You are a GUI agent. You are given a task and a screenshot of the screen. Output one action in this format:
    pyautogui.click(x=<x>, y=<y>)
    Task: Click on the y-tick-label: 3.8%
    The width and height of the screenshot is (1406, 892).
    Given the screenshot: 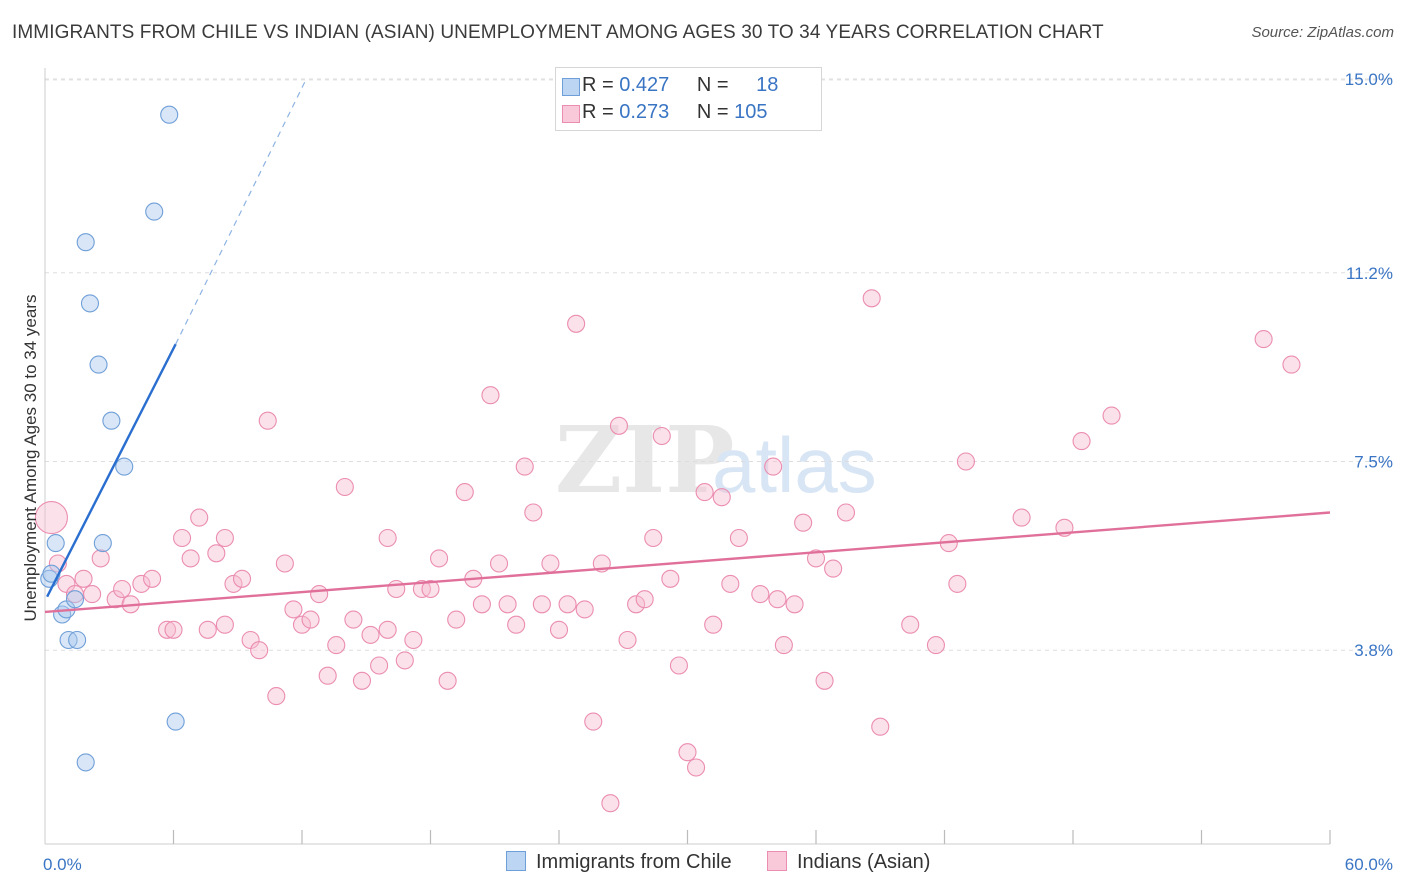 What is the action you would take?
    pyautogui.click(x=1373, y=650)
    